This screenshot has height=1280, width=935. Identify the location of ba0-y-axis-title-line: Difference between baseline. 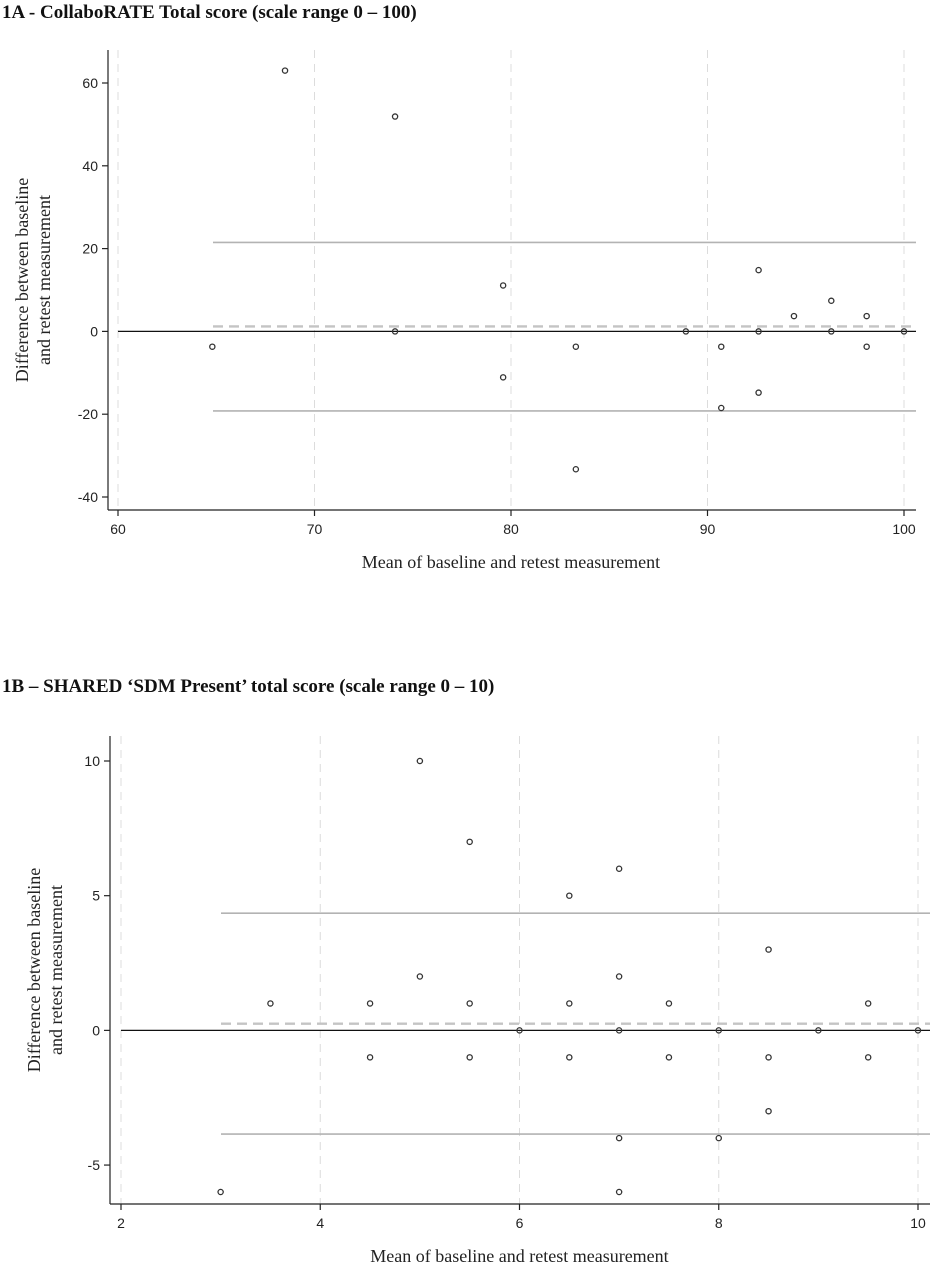
(22, 280).